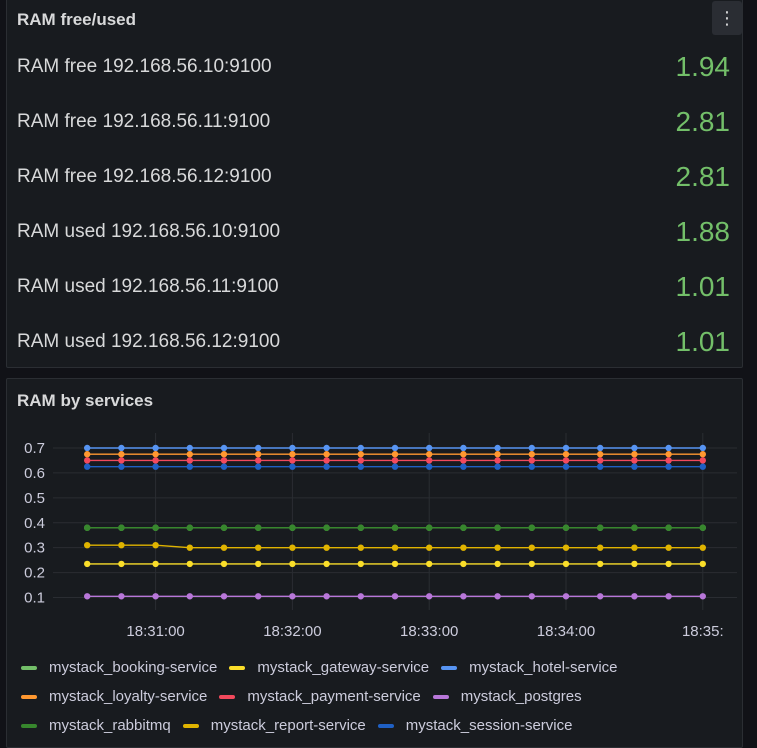 This screenshot has height=748, width=757. What do you see at coordinates (373, 287) in the screenshot?
I see `stat-row: RAM used 192.168.56.11:9100 1.01` at bounding box center [373, 287].